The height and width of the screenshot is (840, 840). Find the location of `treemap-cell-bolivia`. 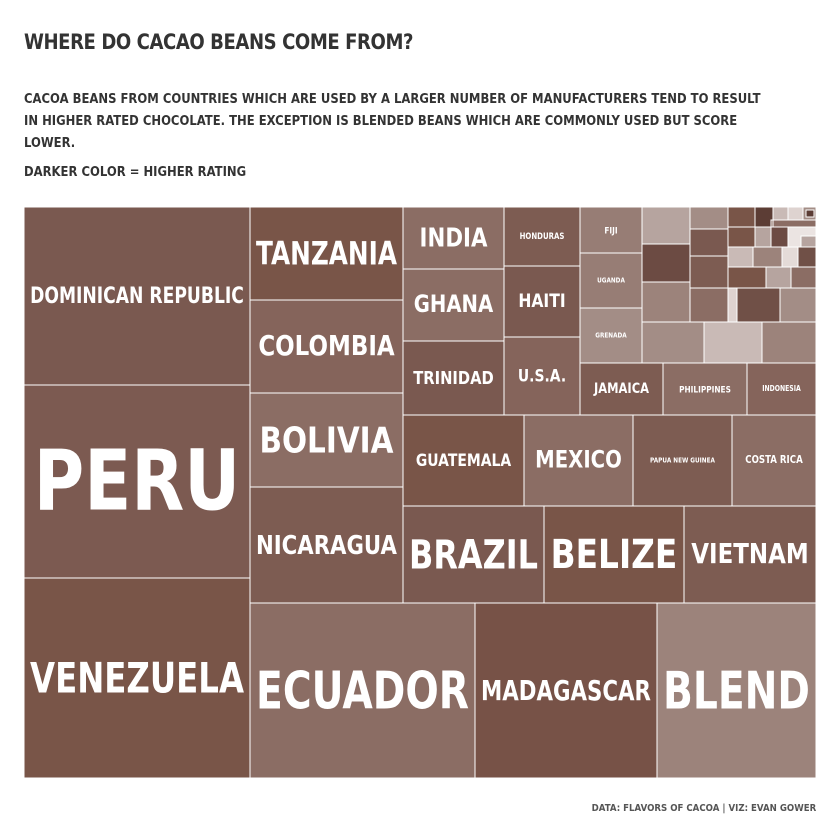

treemap-cell-bolivia is located at coordinates (326, 440).